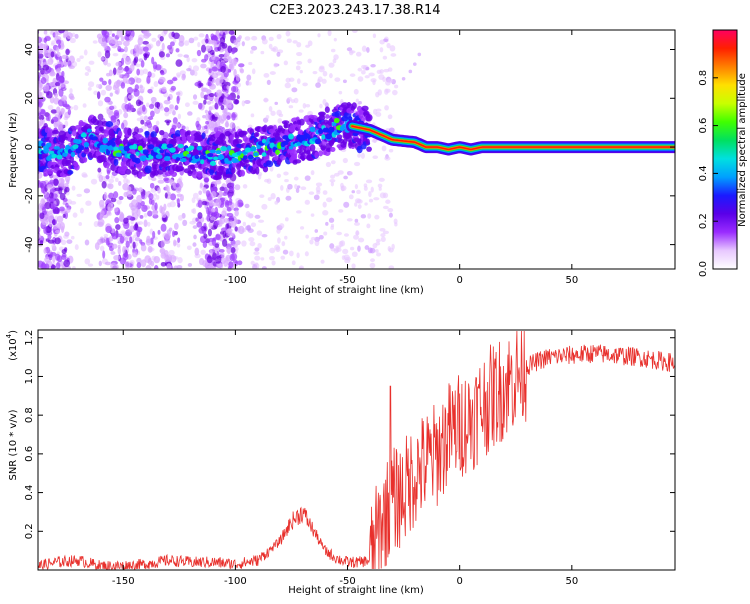 The height and width of the screenshot is (604, 750). I want to click on spectrogram-y-tick-label: -20, so click(29, 196).